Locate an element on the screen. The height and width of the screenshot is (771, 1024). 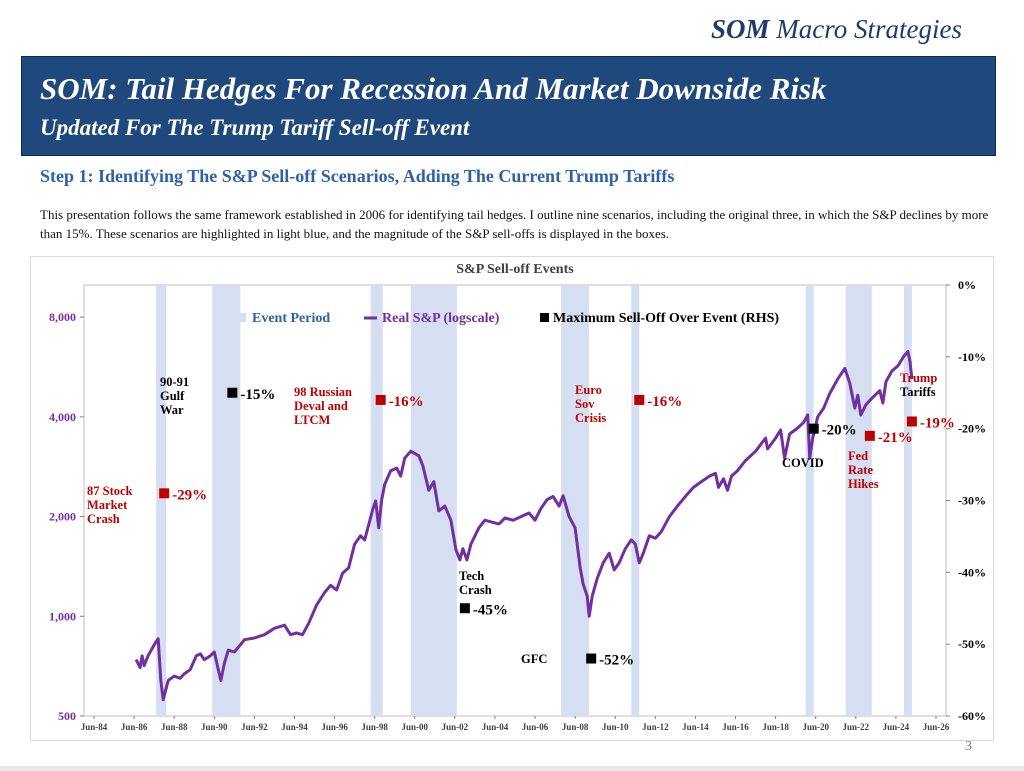
event-label-8-line-3: Hikes is located at coordinates (863, 484).